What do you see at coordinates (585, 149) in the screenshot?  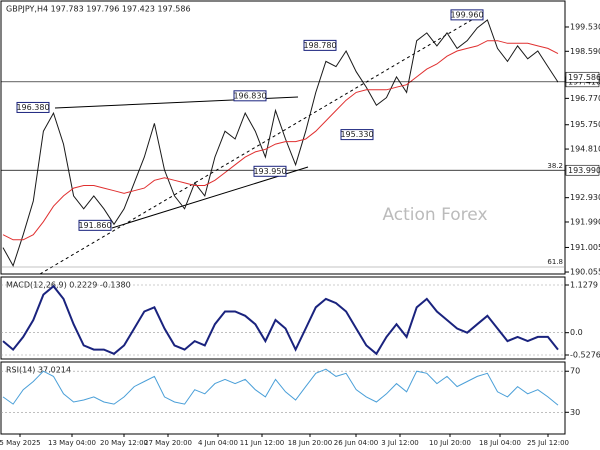 I see `y-tick-label: 194.810` at bounding box center [585, 149].